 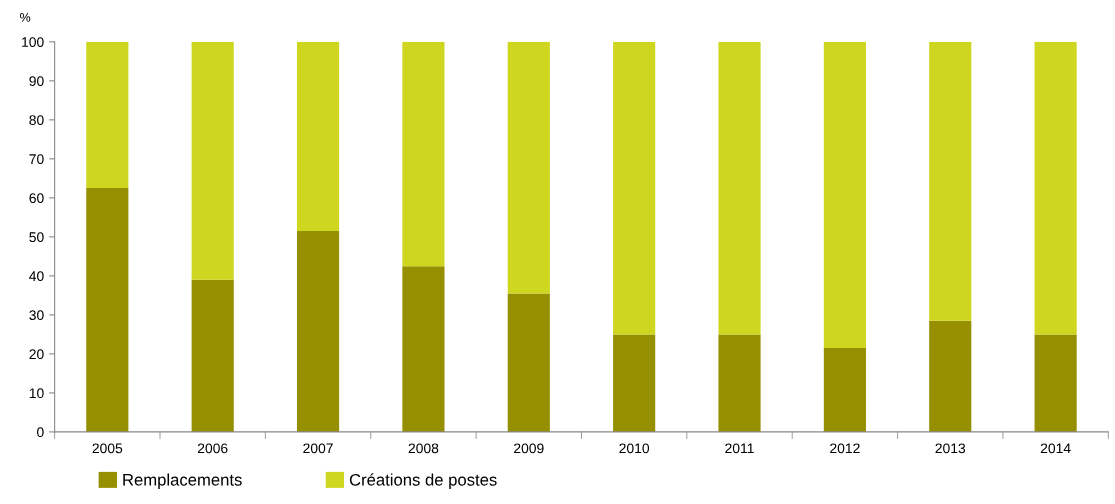 I want to click on y-tick-label: 90, so click(x=36, y=81).